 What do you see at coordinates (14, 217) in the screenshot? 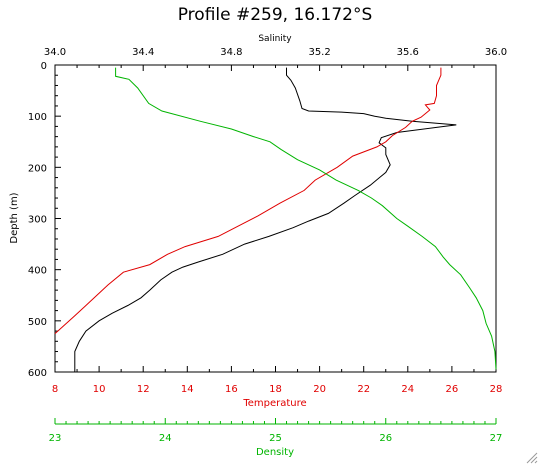
I see `depth-axis-label: Depth (m)` at bounding box center [14, 217].